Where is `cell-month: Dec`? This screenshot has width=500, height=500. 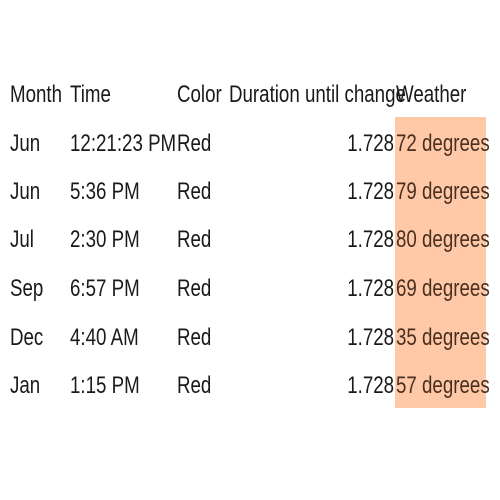 cell-month: Dec is located at coordinates (27, 337).